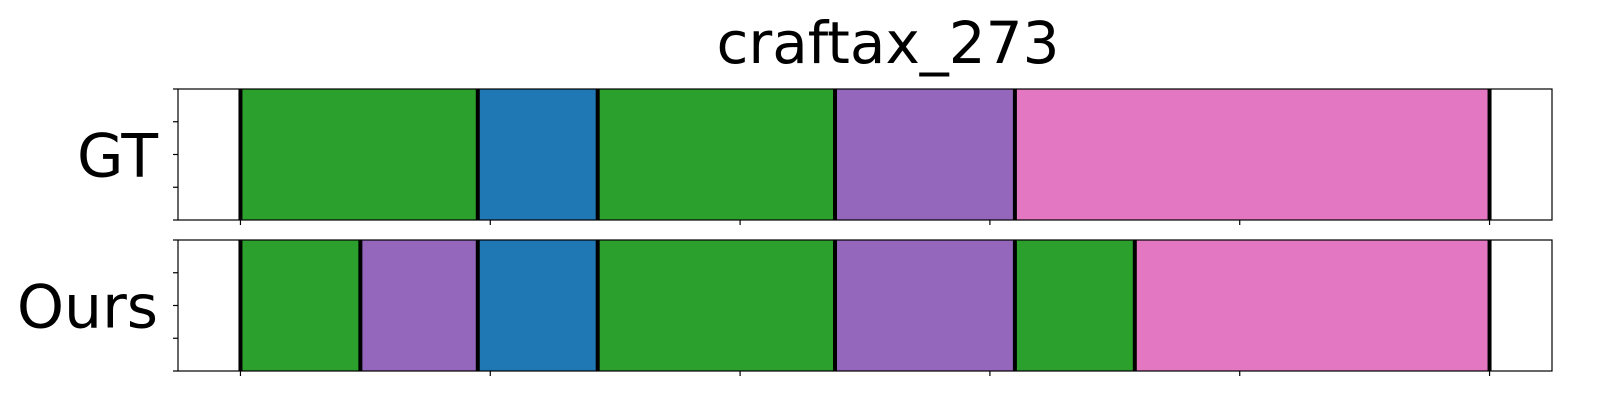 This screenshot has height=400, width=1600. I want to click on chart-title: craftax_273, so click(888, 43).